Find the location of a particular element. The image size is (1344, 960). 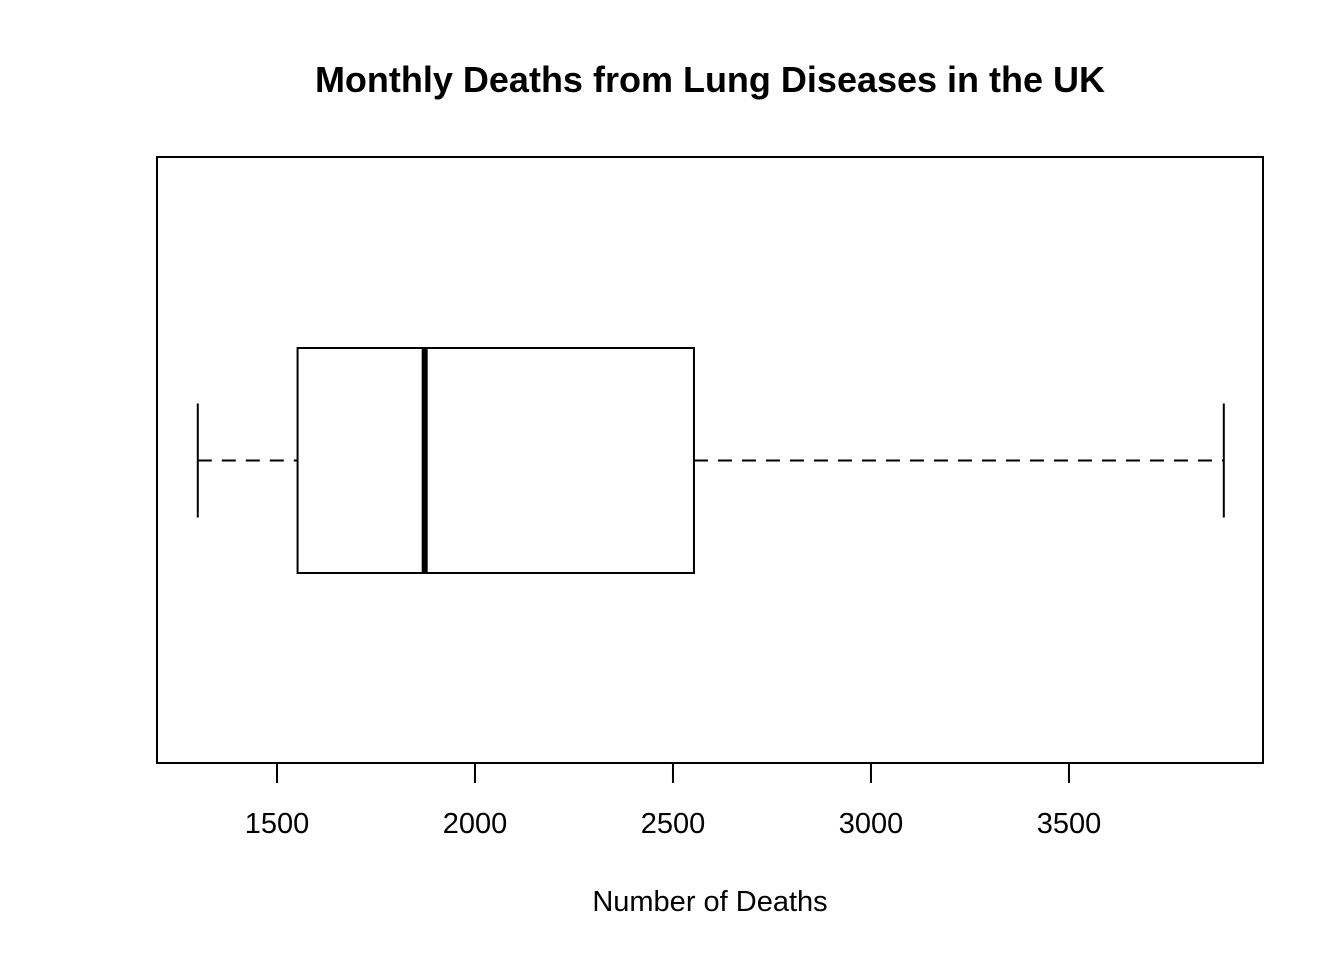

iqr-box is located at coordinates (495, 460).